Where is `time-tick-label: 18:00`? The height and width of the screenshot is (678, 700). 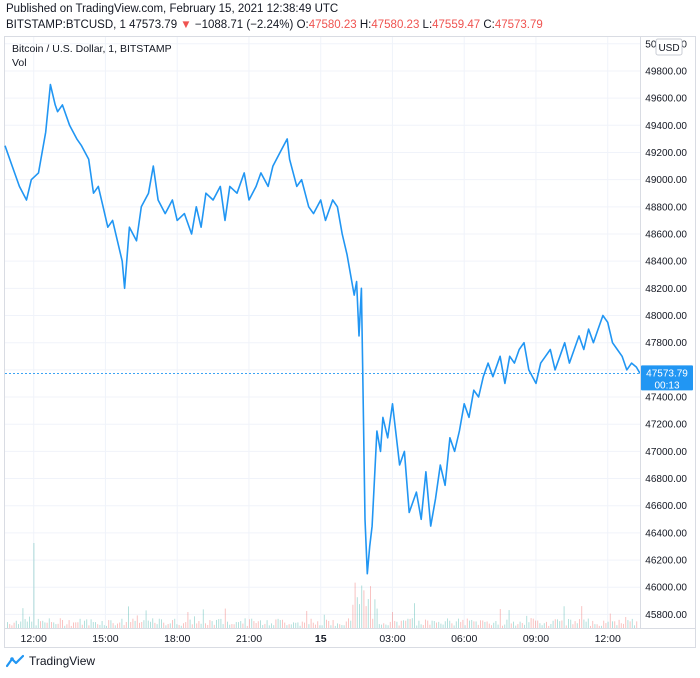 time-tick-label: 18:00 is located at coordinates (177, 639).